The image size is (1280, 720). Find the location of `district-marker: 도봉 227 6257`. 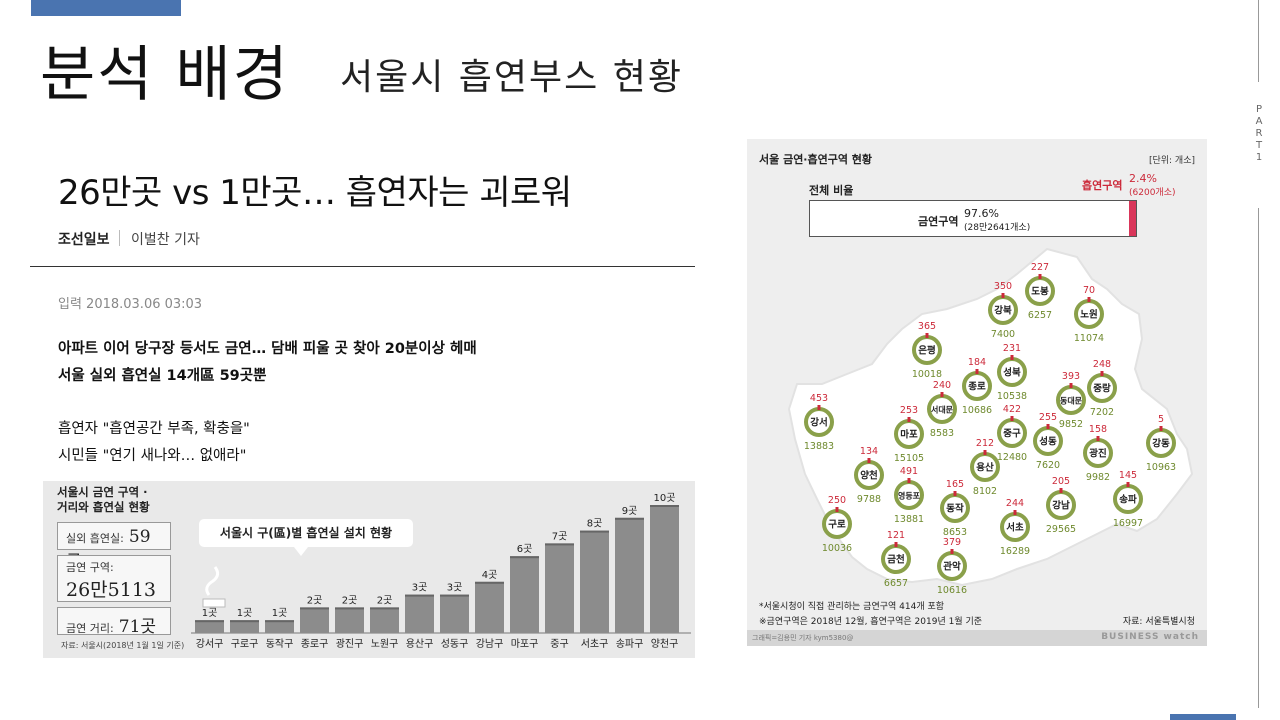

district-marker: 도봉 227 6257 is located at coordinates (1040, 291).